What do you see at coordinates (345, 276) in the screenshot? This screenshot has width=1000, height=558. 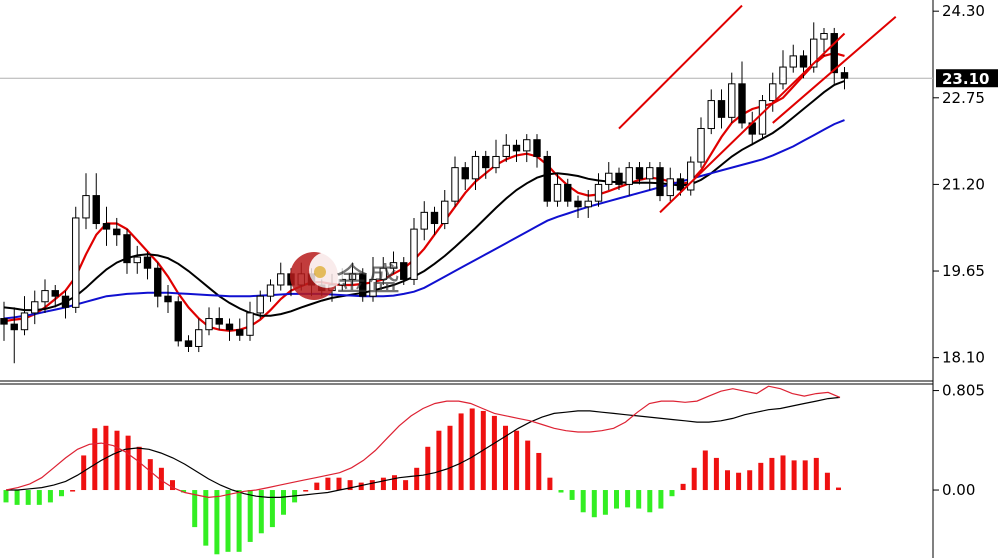 I see `watermark-logo: 金盛` at bounding box center [345, 276].